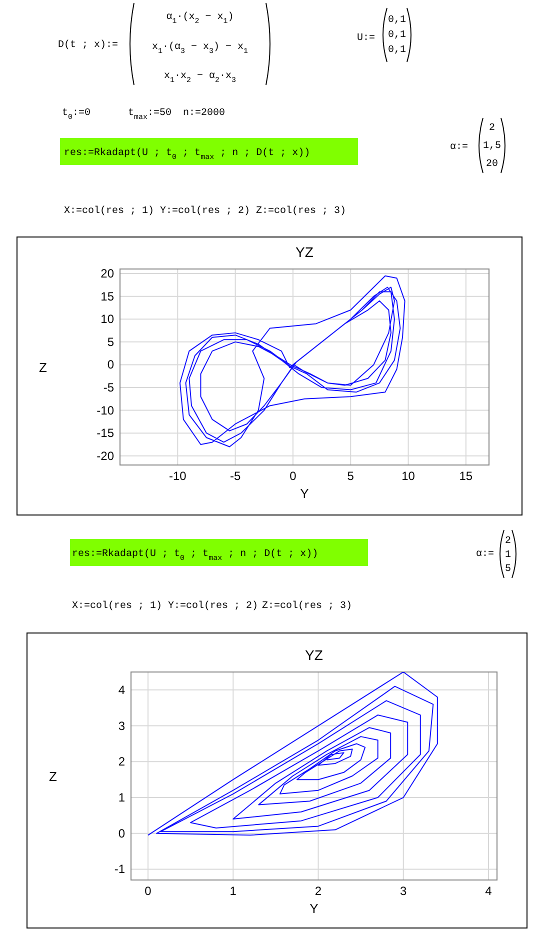 This screenshot has height=936, width=545. I want to click on x-tick-label: 2, so click(318, 891).